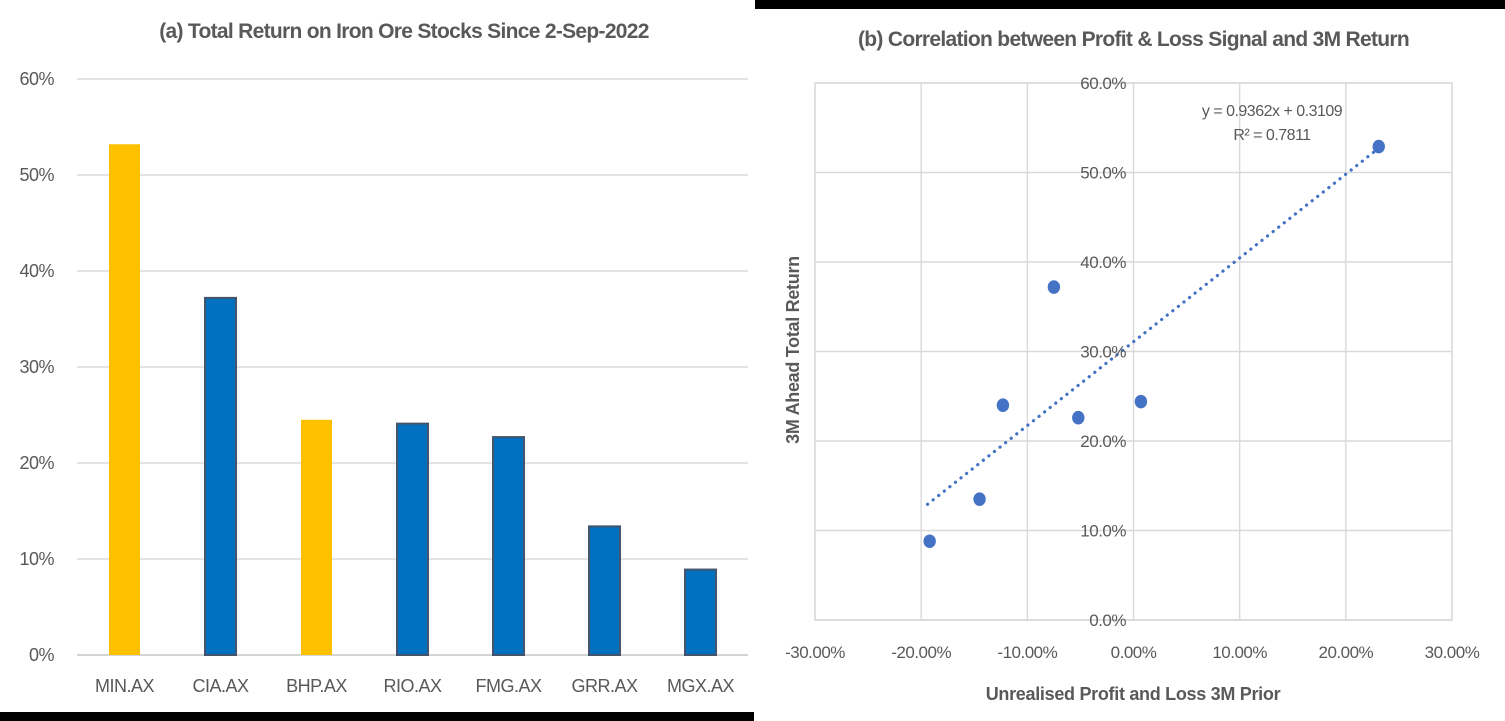 The image size is (1505, 721). Describe the element at coordinates (412, 539) in the screenshot. I see `bar-RIO.AX` at that location.